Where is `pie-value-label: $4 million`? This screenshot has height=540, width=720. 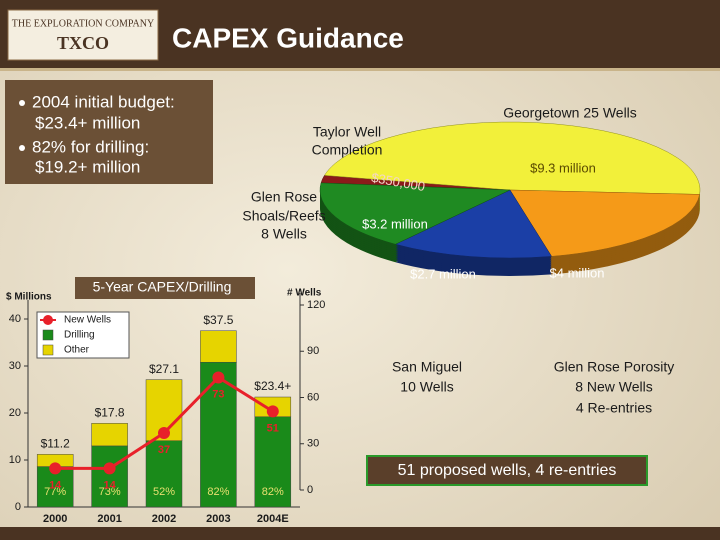
pie-value-label: $4 million is located at coordinates (577, 272).